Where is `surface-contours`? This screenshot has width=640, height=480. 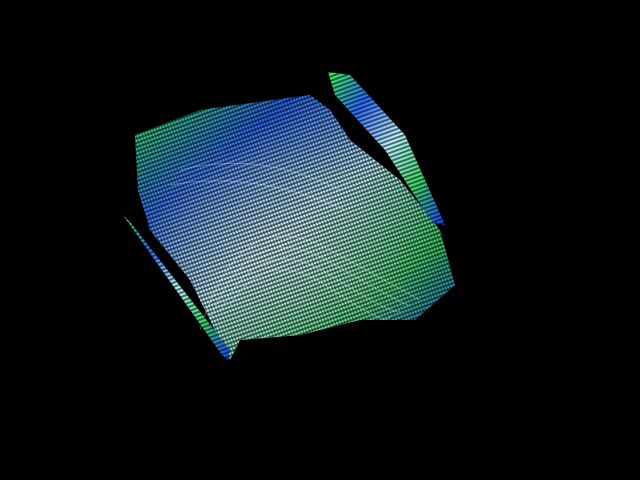
surface-contours is located at coordinates (295, 246).